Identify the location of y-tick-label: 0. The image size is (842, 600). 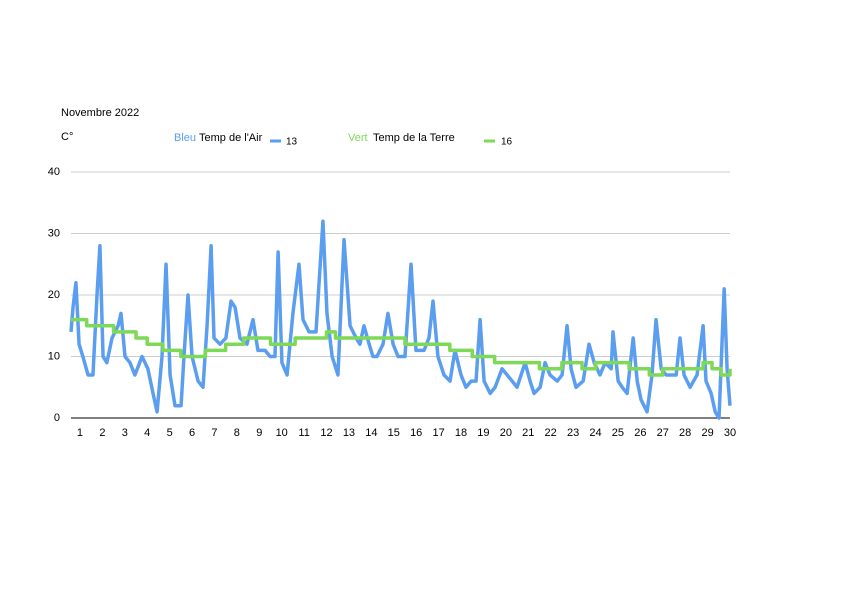
(57, 418).